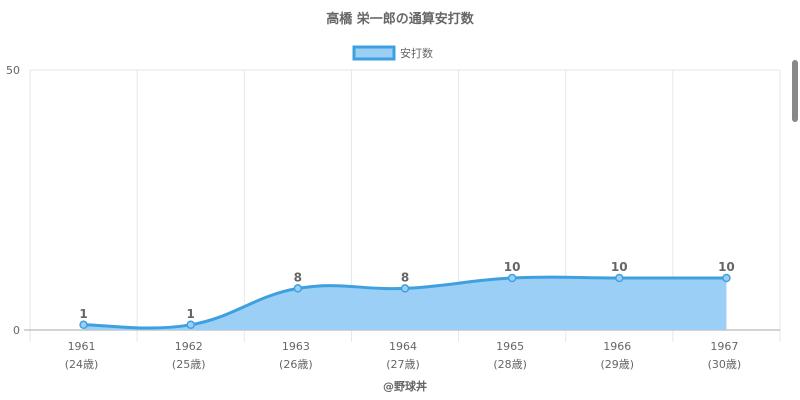 The width and height of the screenshot is (800, 400). What do you see at coordinates (13, 200) in the screenshot?
I see `y-axis: 0 50` at bounding box center [13, 200].